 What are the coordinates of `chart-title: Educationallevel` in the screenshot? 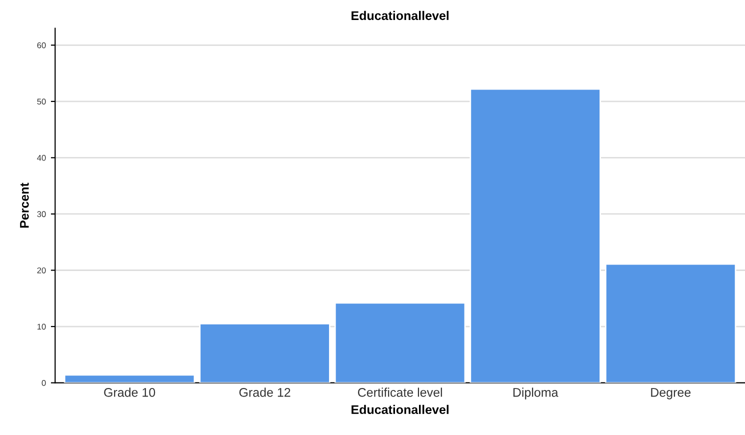 It's located at (400, 15).